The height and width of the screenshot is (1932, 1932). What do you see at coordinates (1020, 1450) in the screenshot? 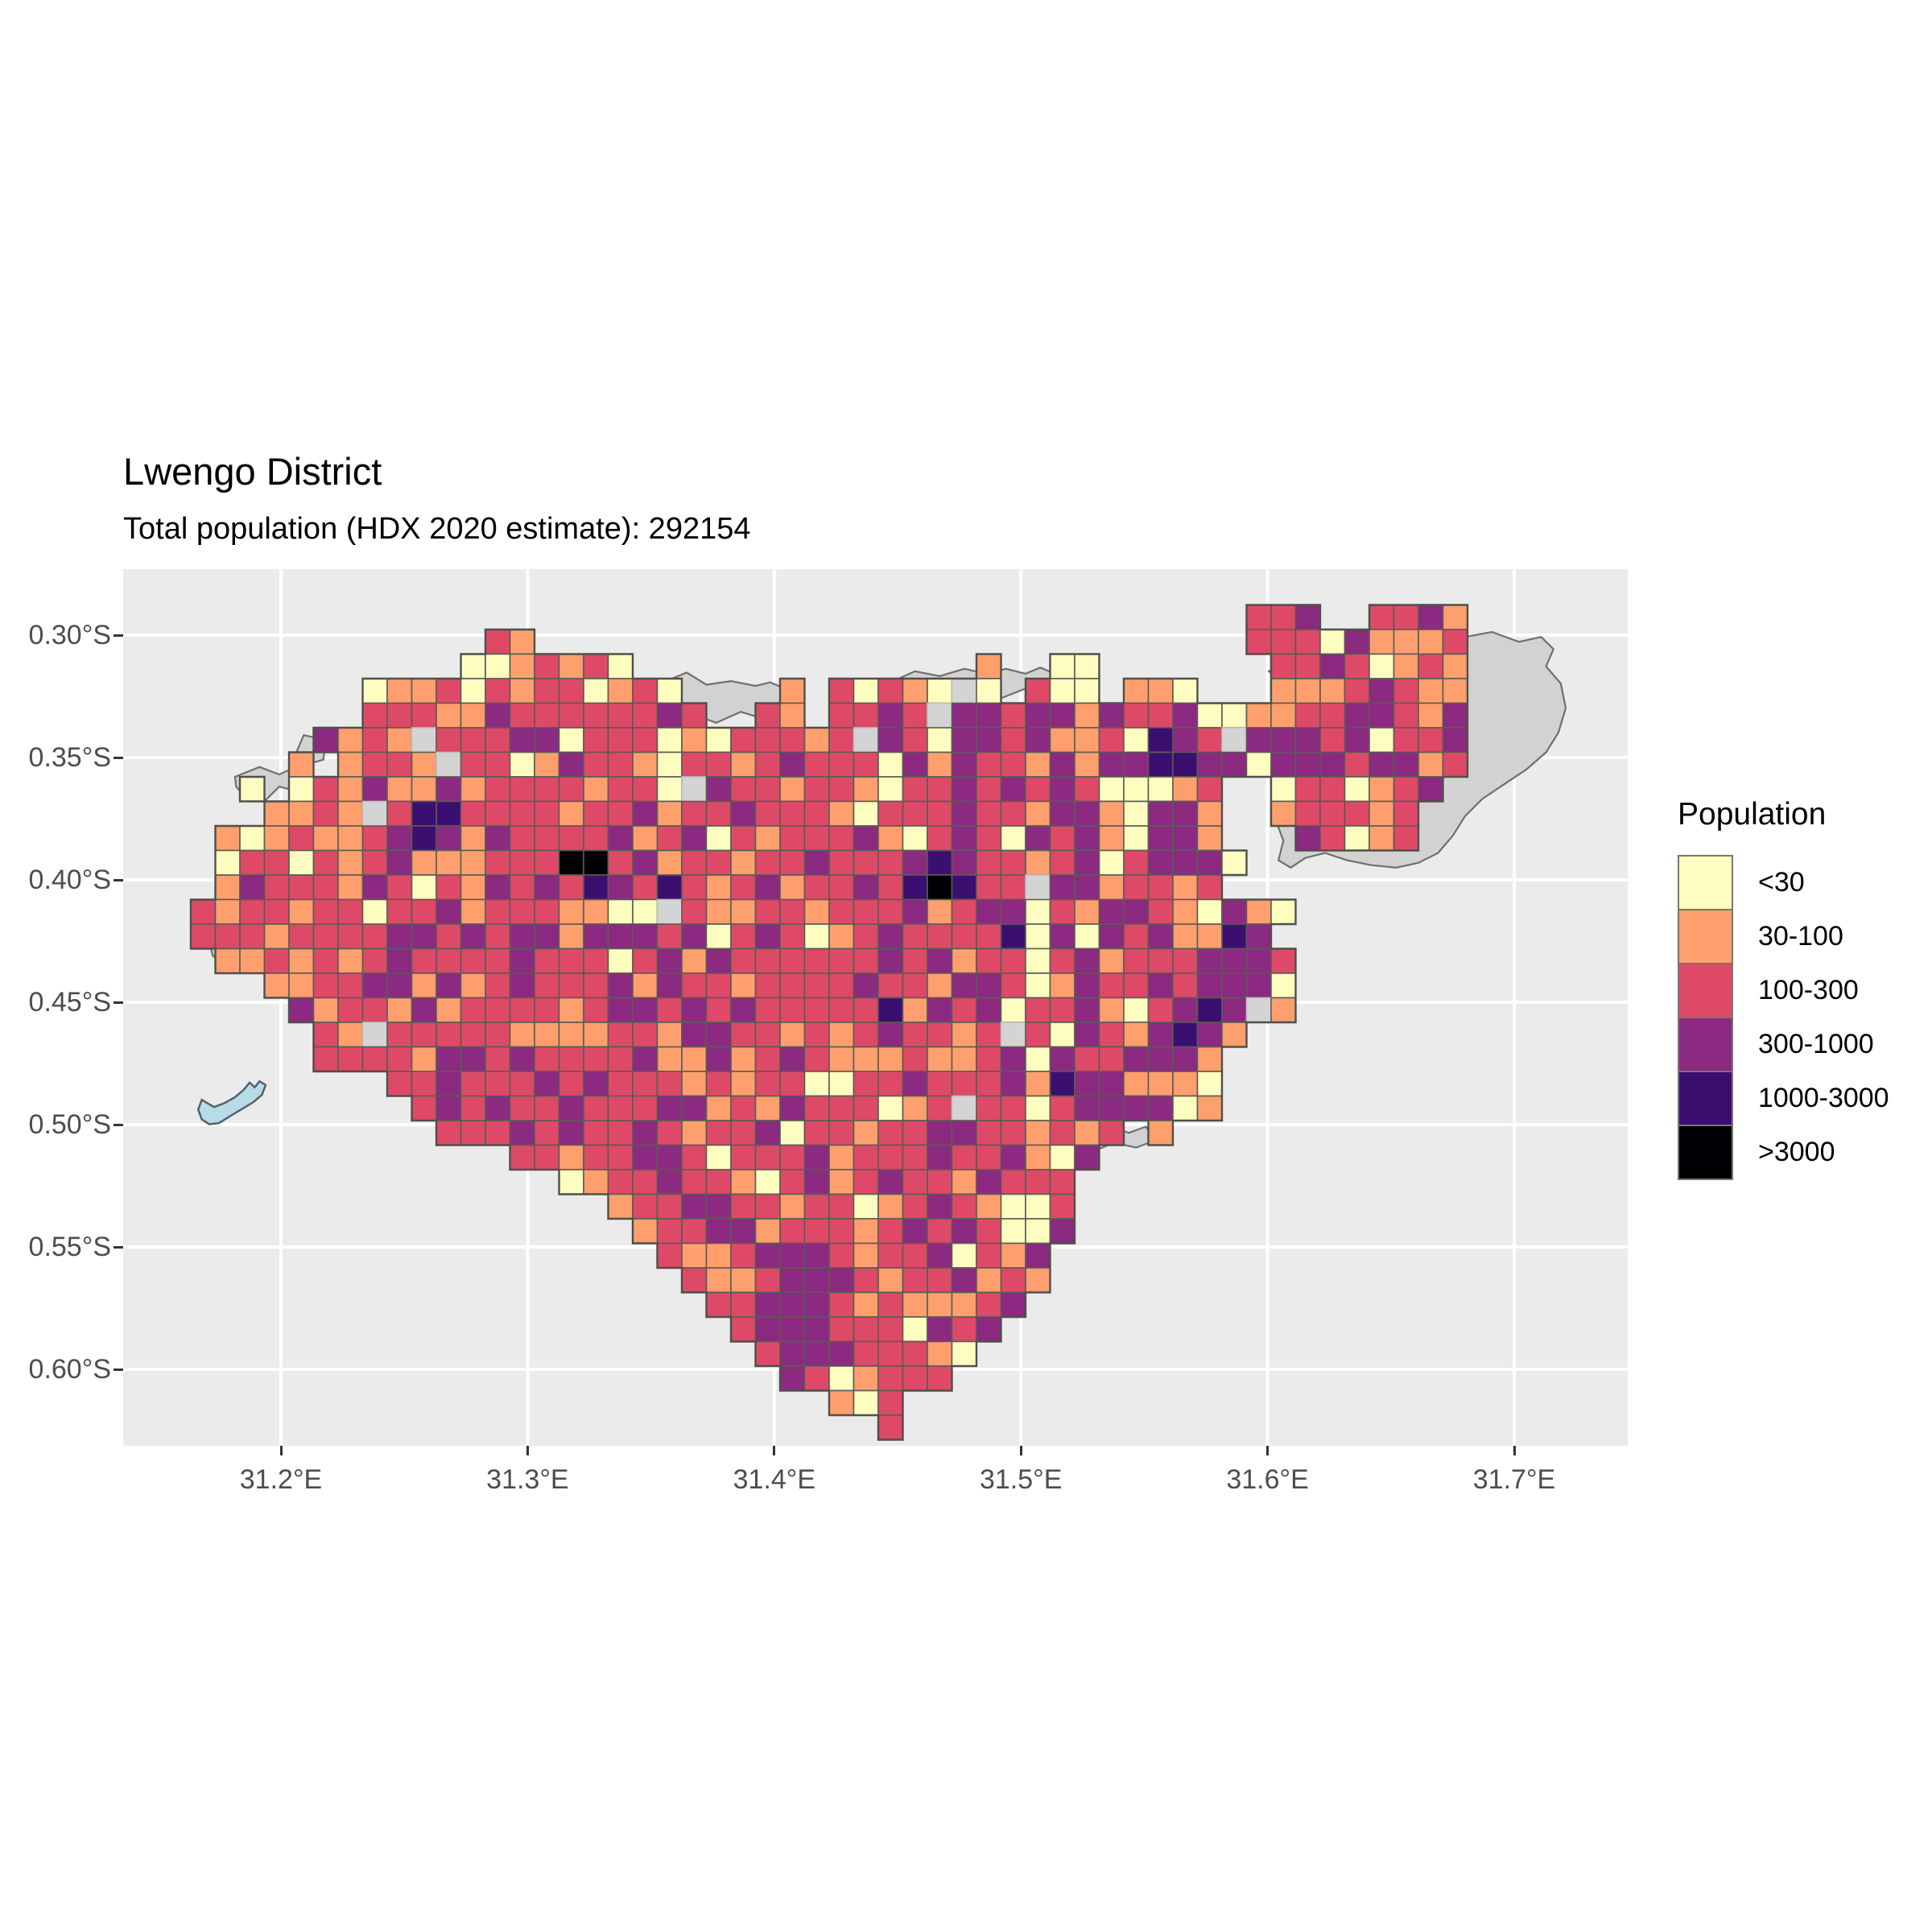
I see `x-axis-tick-mark` at bounding box center [1020, 1450].